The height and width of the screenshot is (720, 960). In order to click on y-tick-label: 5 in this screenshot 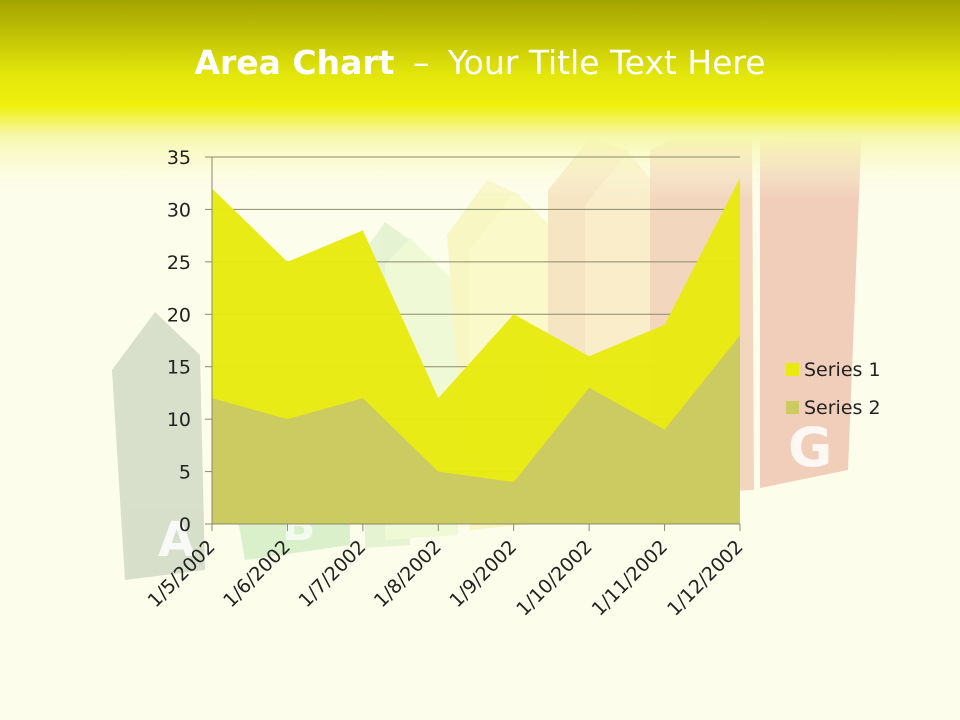, I will do `click(185, 473)`.